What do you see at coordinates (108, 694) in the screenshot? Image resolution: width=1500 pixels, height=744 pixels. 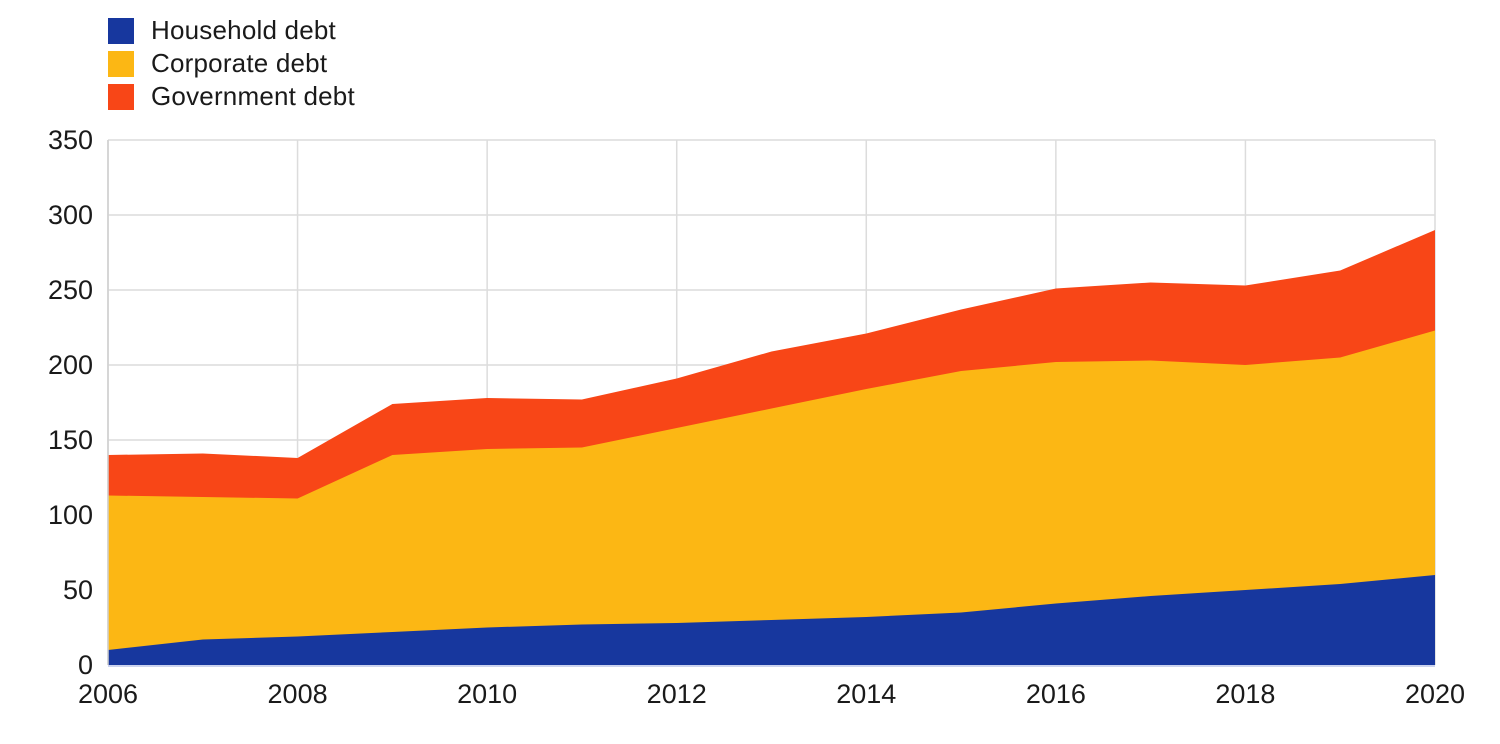 I see `x-tick-label-2006: 2006` at bounding box center [108, 694].